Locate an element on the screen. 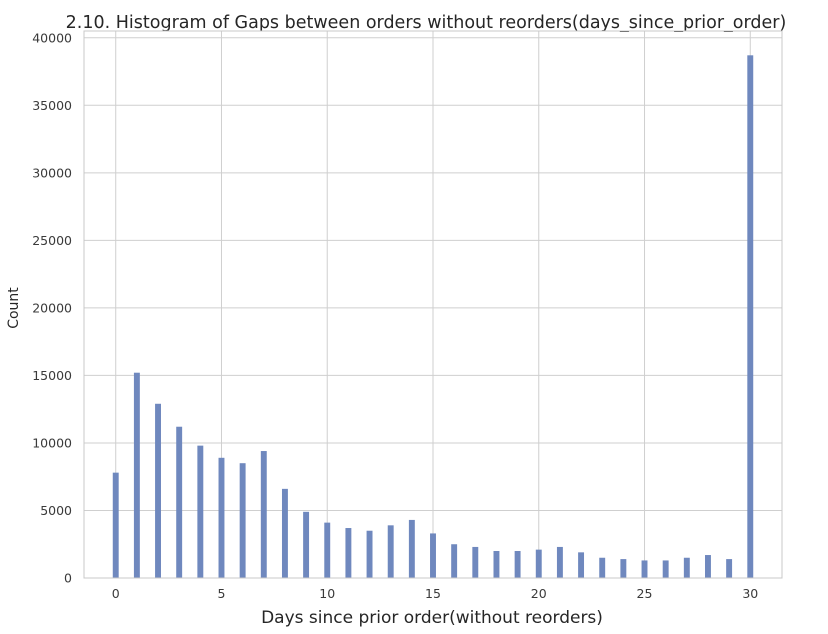 Image resolution: width=828 pixels, height=634 pixels. y-tick-label: 0 is located at coordinates (68, 578).